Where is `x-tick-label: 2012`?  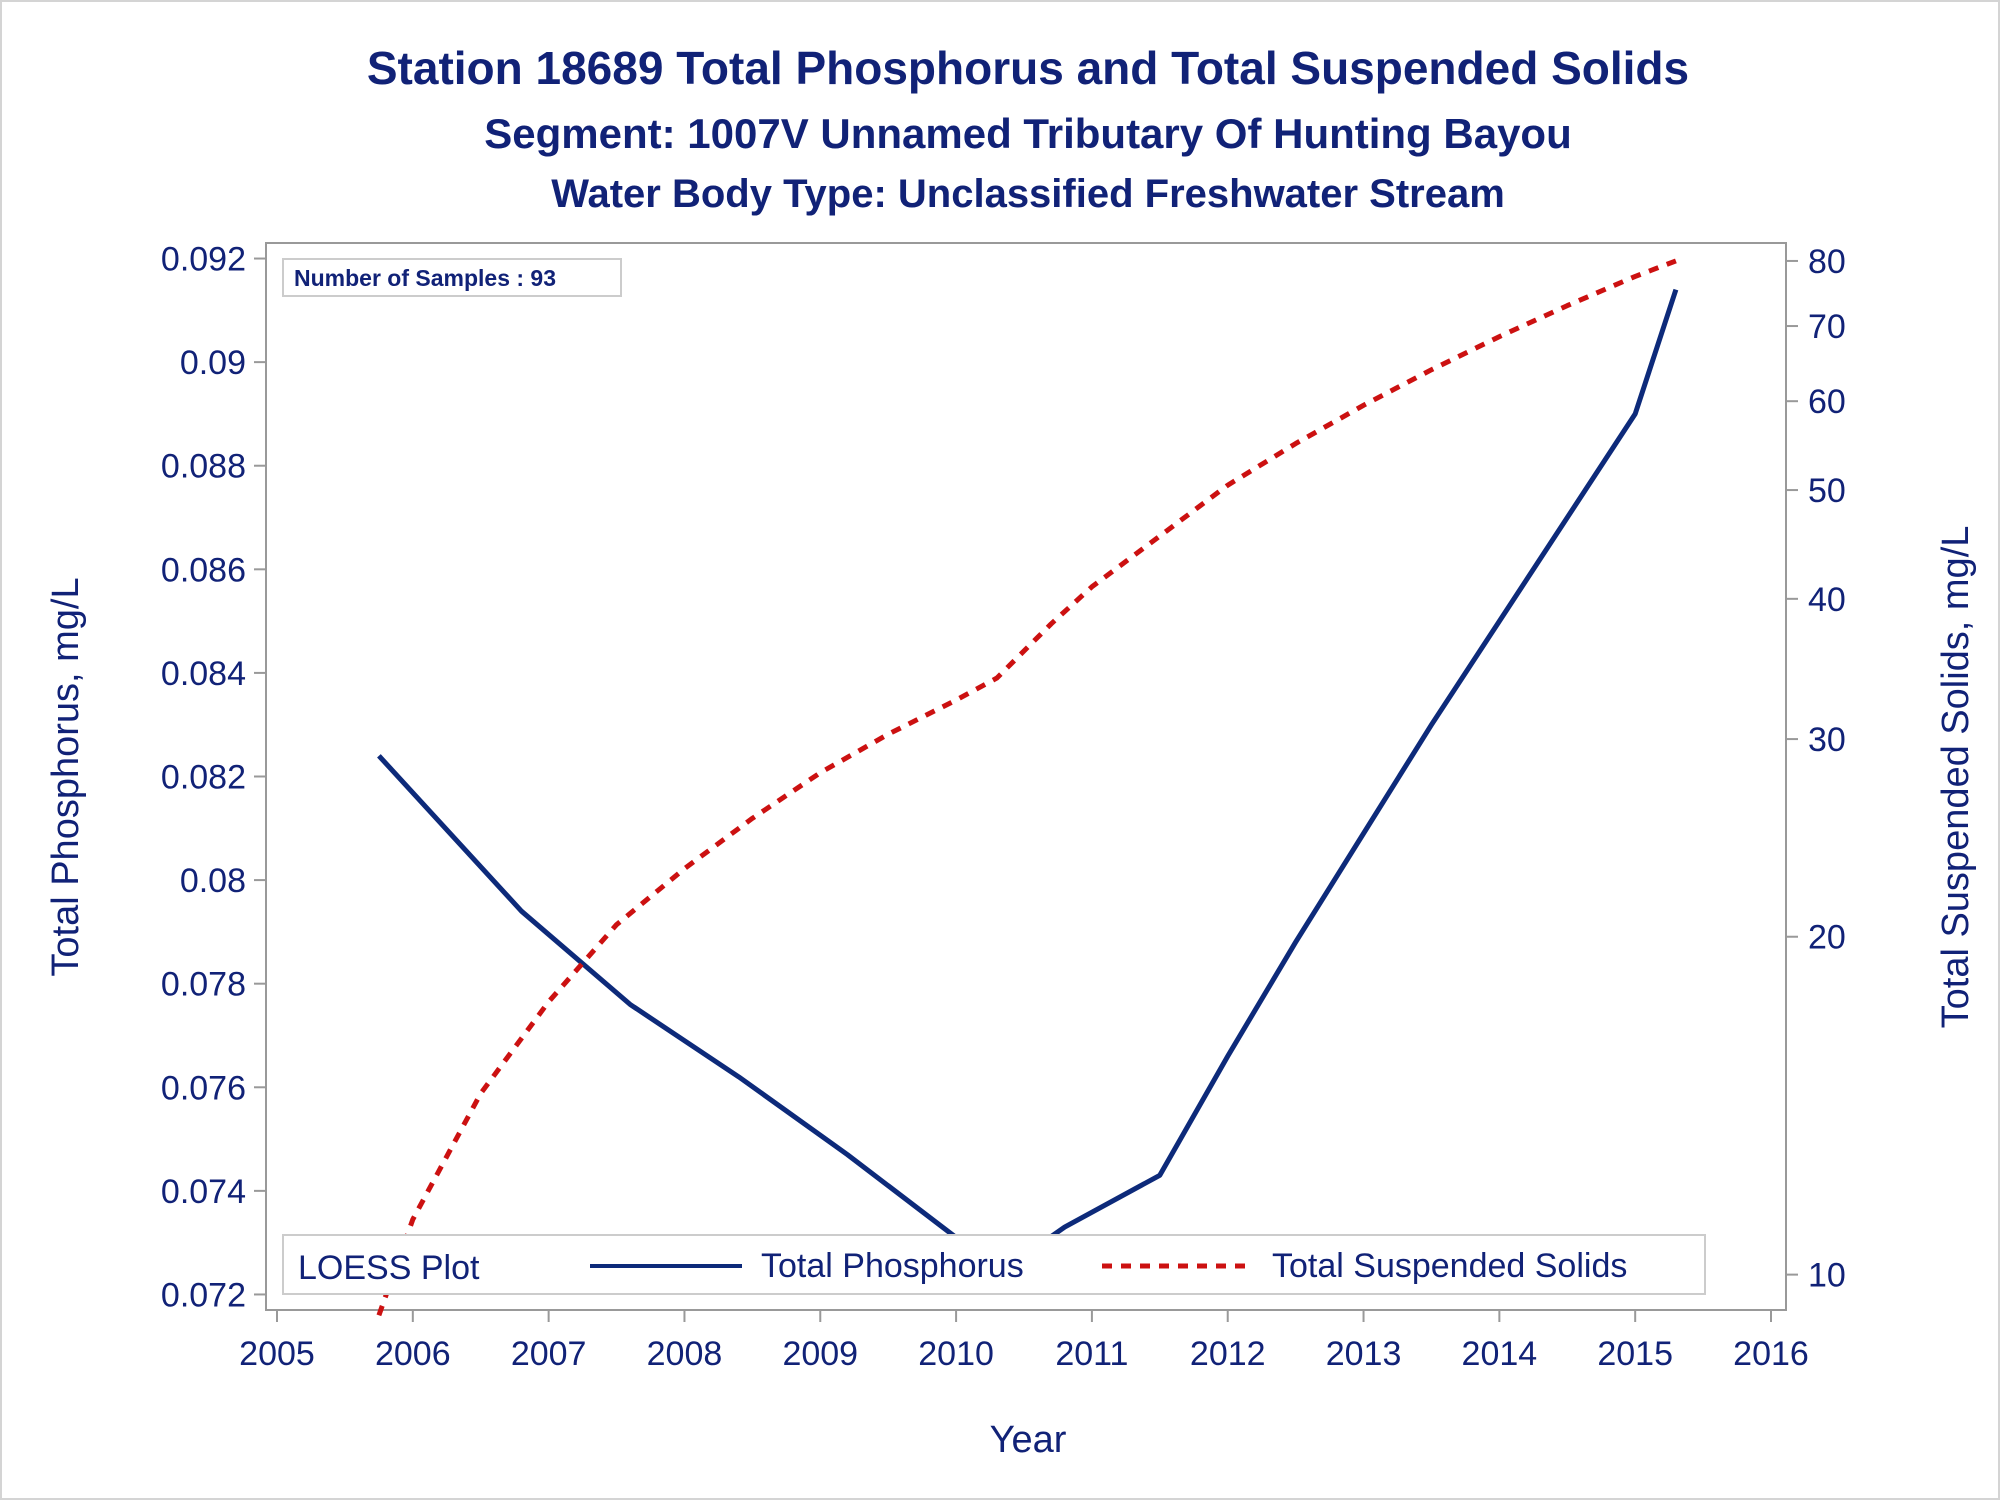
x-tick-label: 2012 is located at coordinates (1228, 1354).